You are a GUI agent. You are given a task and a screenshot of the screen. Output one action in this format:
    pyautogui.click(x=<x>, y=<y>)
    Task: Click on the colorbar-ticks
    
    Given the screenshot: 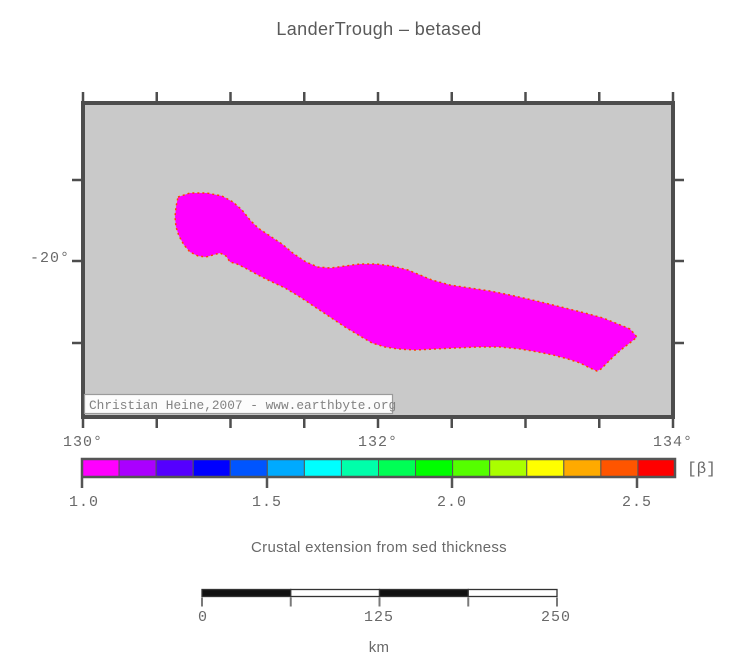 What is the action you would take?
    pyautogui.click(x=359, y=483)
    